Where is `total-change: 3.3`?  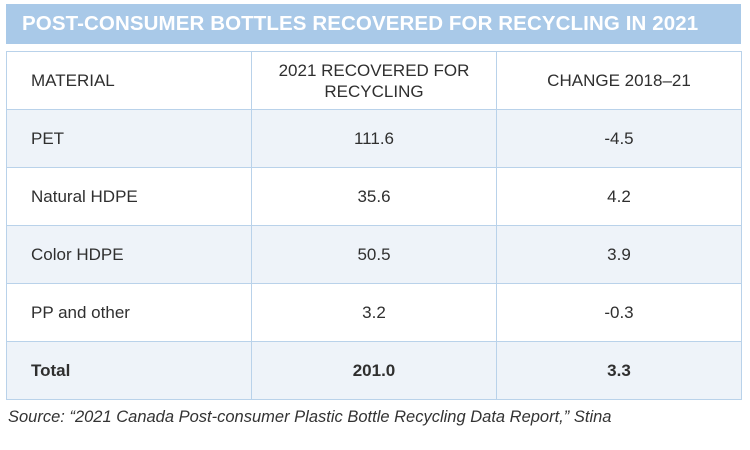 total-change: 3.3 is located at coordinates (619, 370).